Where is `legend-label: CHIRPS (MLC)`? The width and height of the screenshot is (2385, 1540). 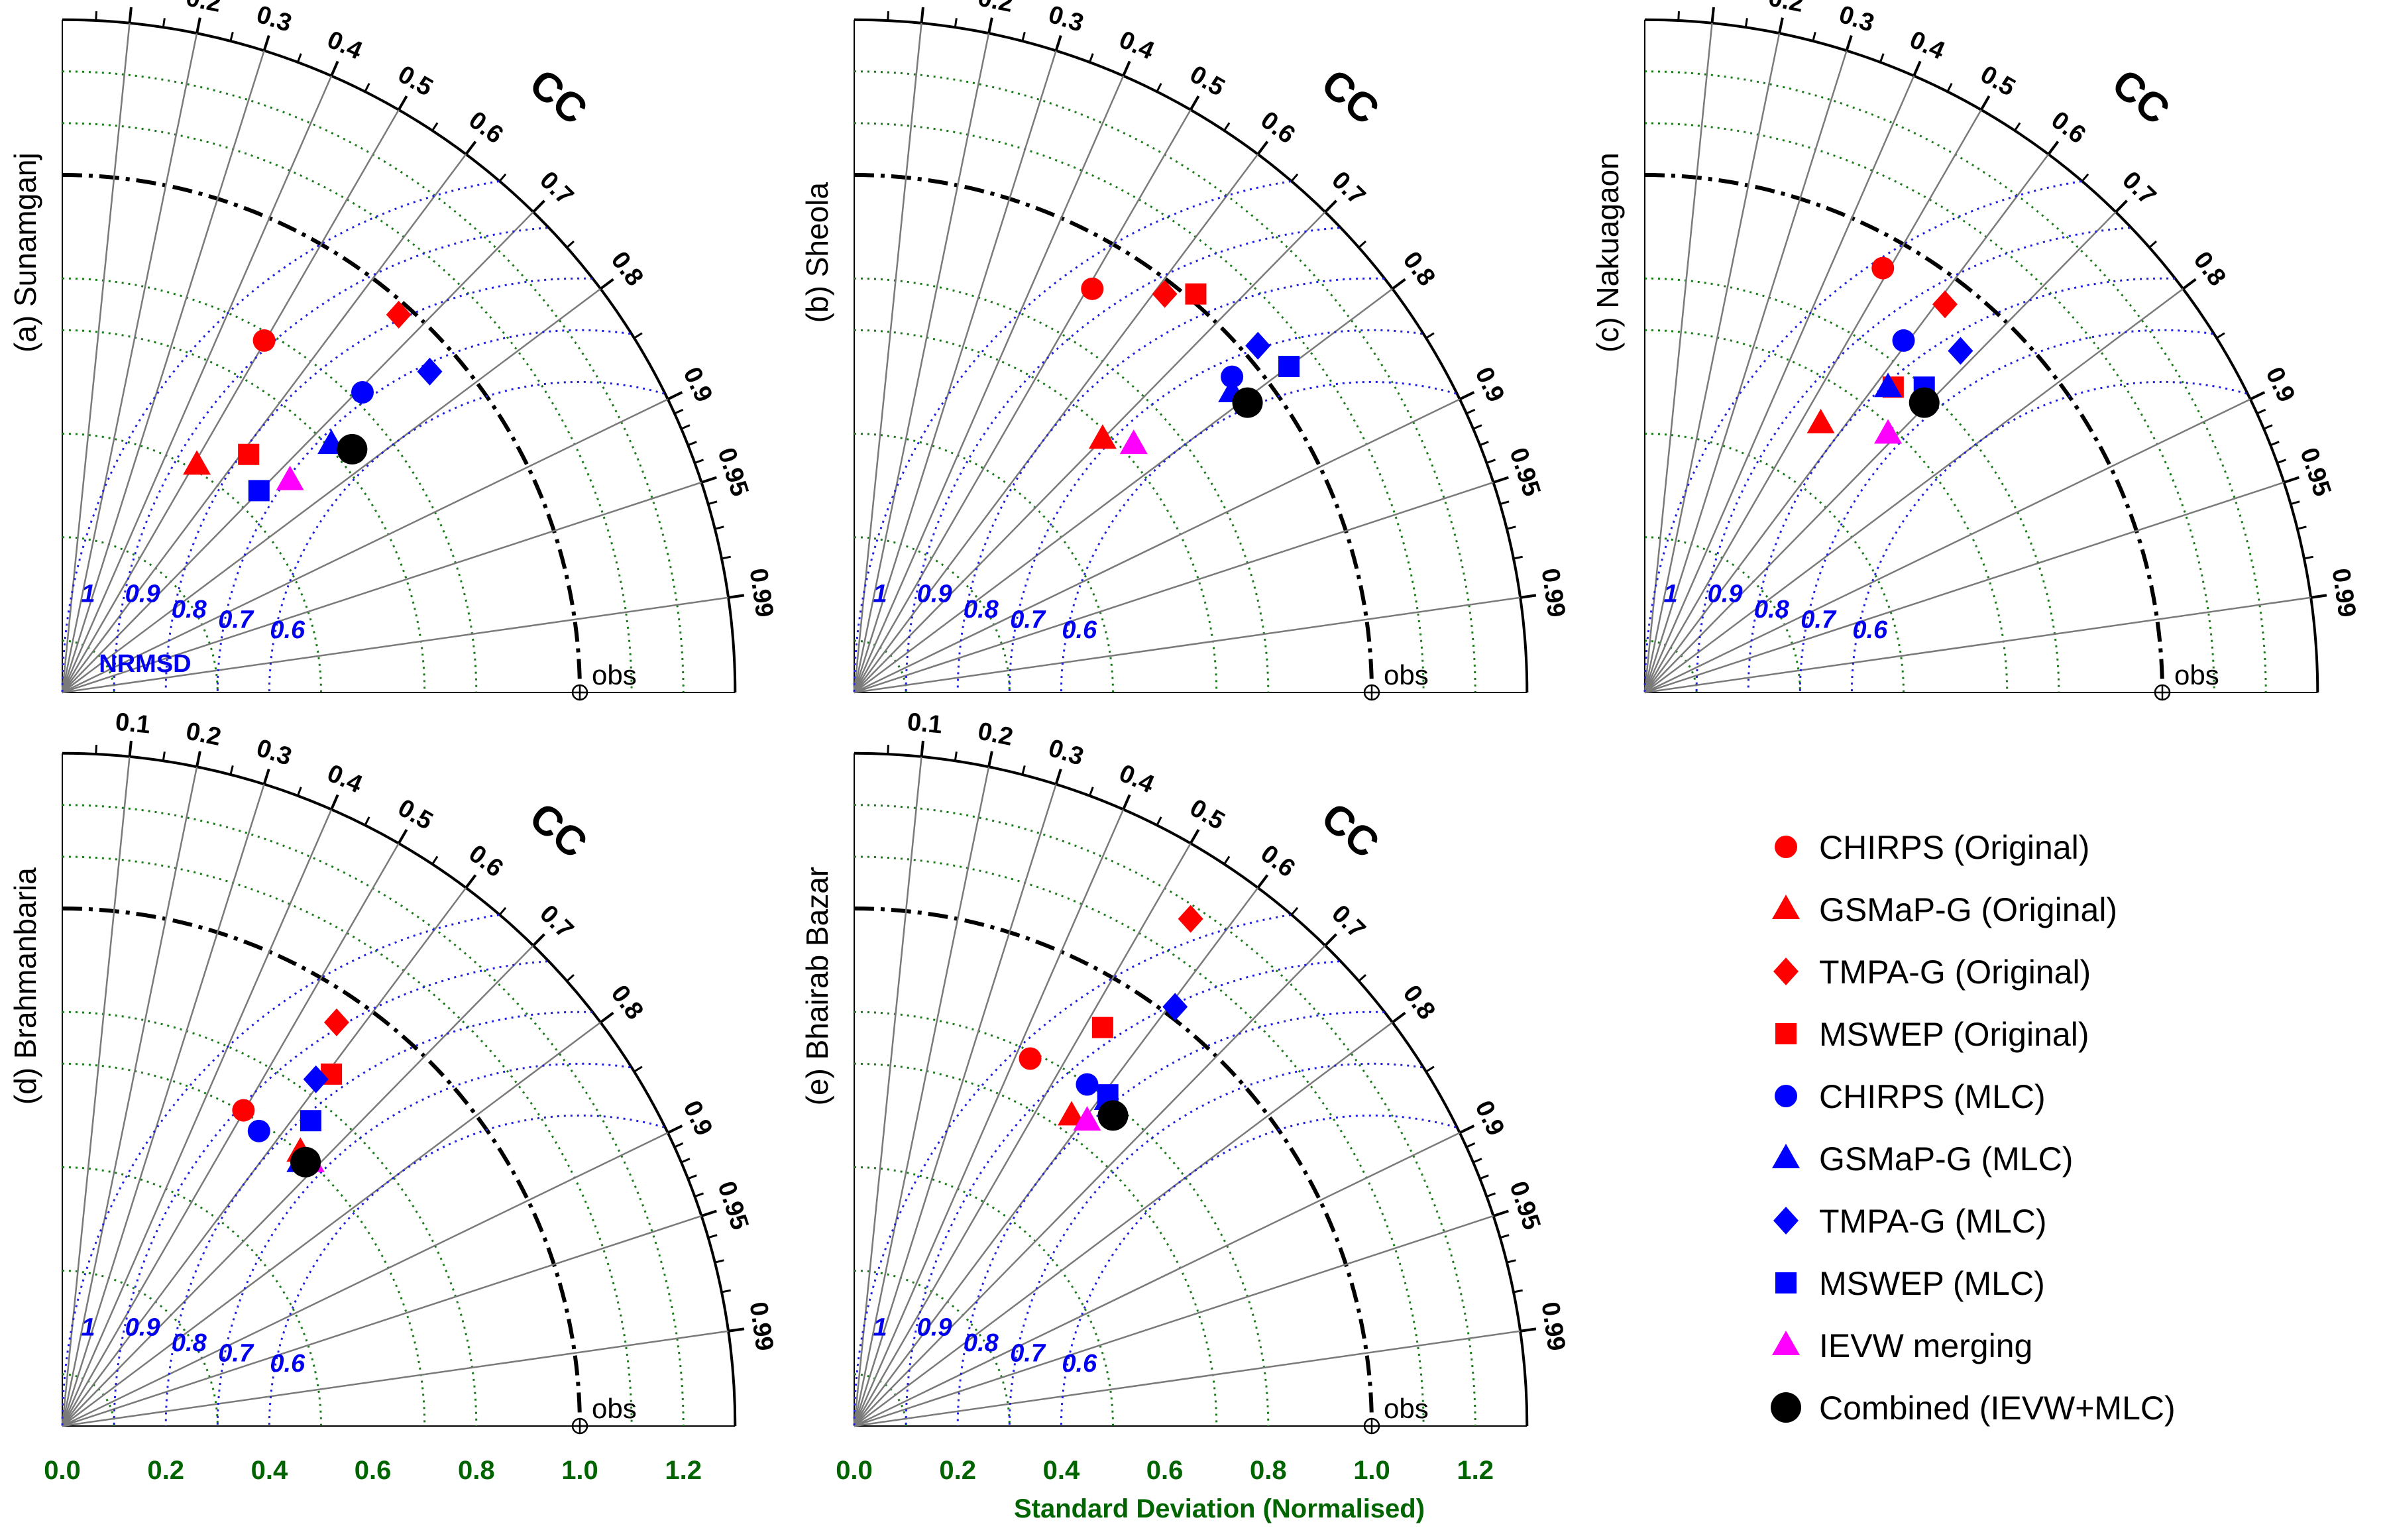
legend-label: CHIRPS (MLC) is located at coordinates (1933, 1096).